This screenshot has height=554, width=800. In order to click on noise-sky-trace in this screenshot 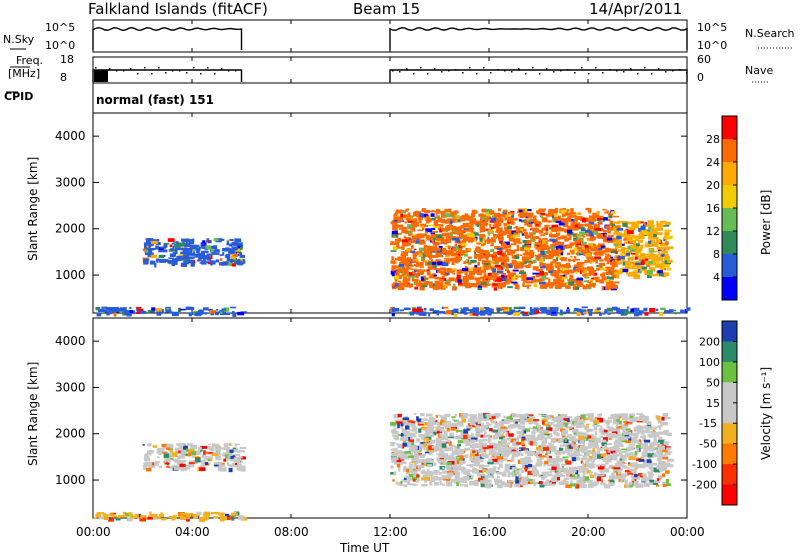, I will do `click(538, 38)`.